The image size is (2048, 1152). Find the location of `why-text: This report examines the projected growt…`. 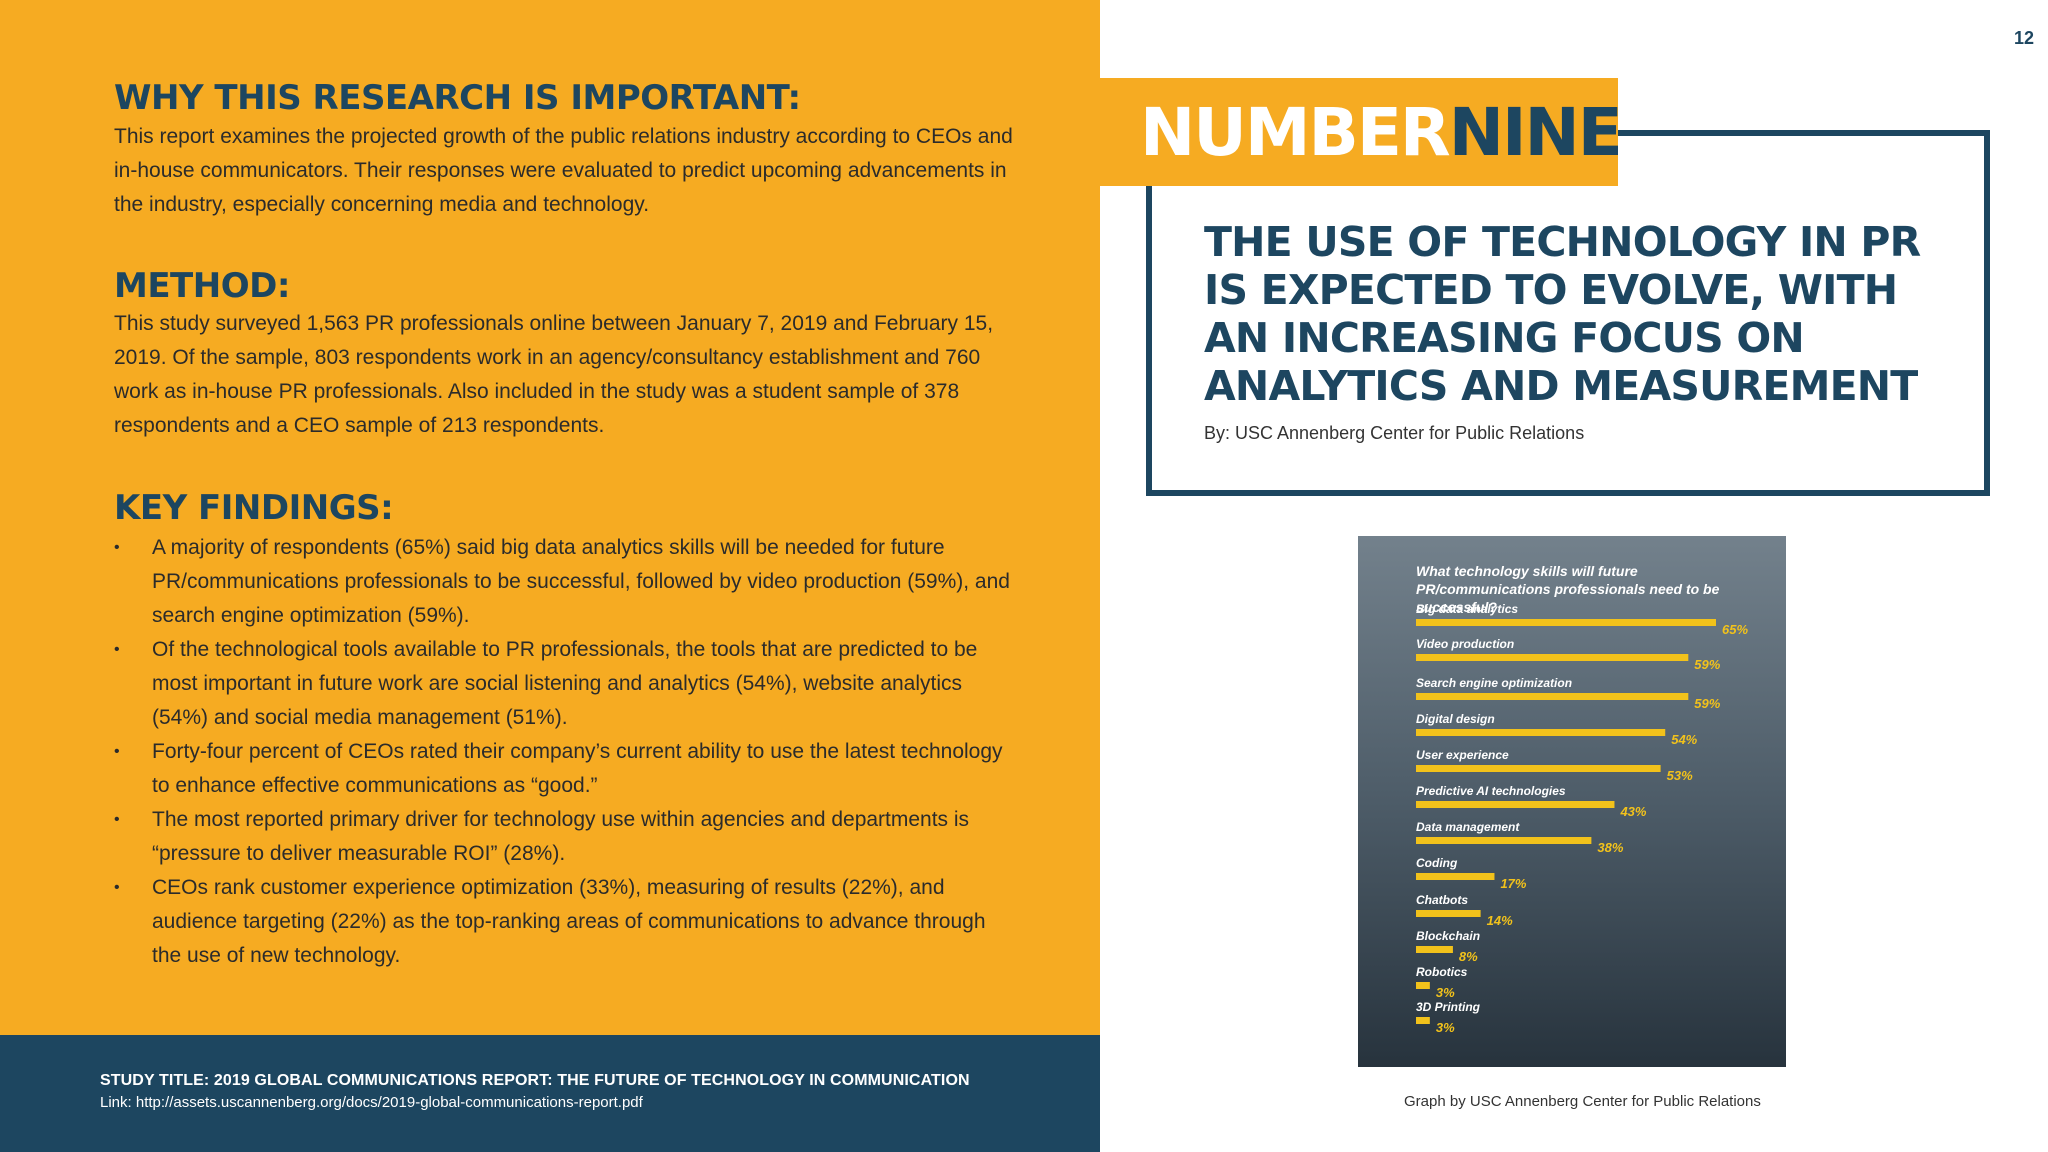

why-text: This report examines the projected growt… is located at coordinates (563, 170).